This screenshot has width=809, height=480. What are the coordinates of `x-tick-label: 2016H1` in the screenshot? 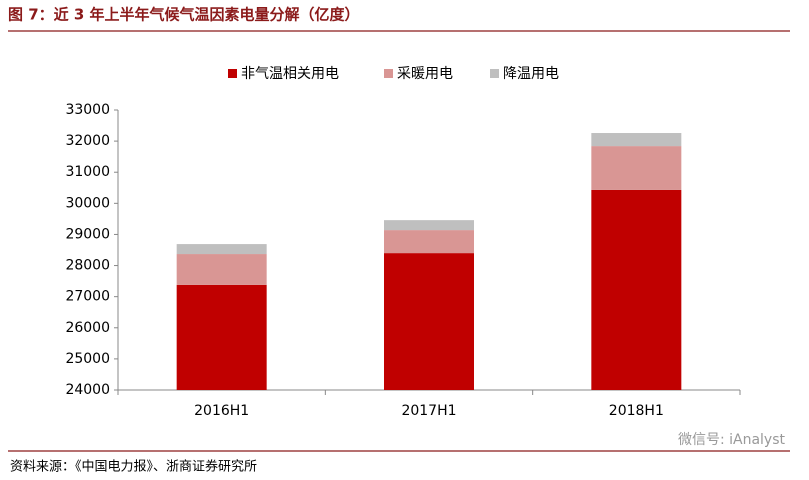 It's located at (221, 411).